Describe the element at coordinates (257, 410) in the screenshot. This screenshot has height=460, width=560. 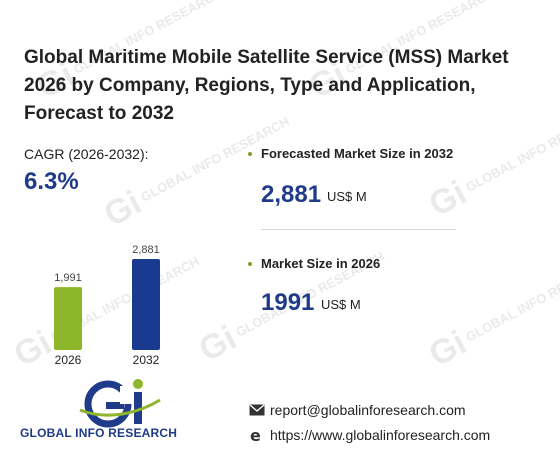
I see `envelope-icon` at that location.